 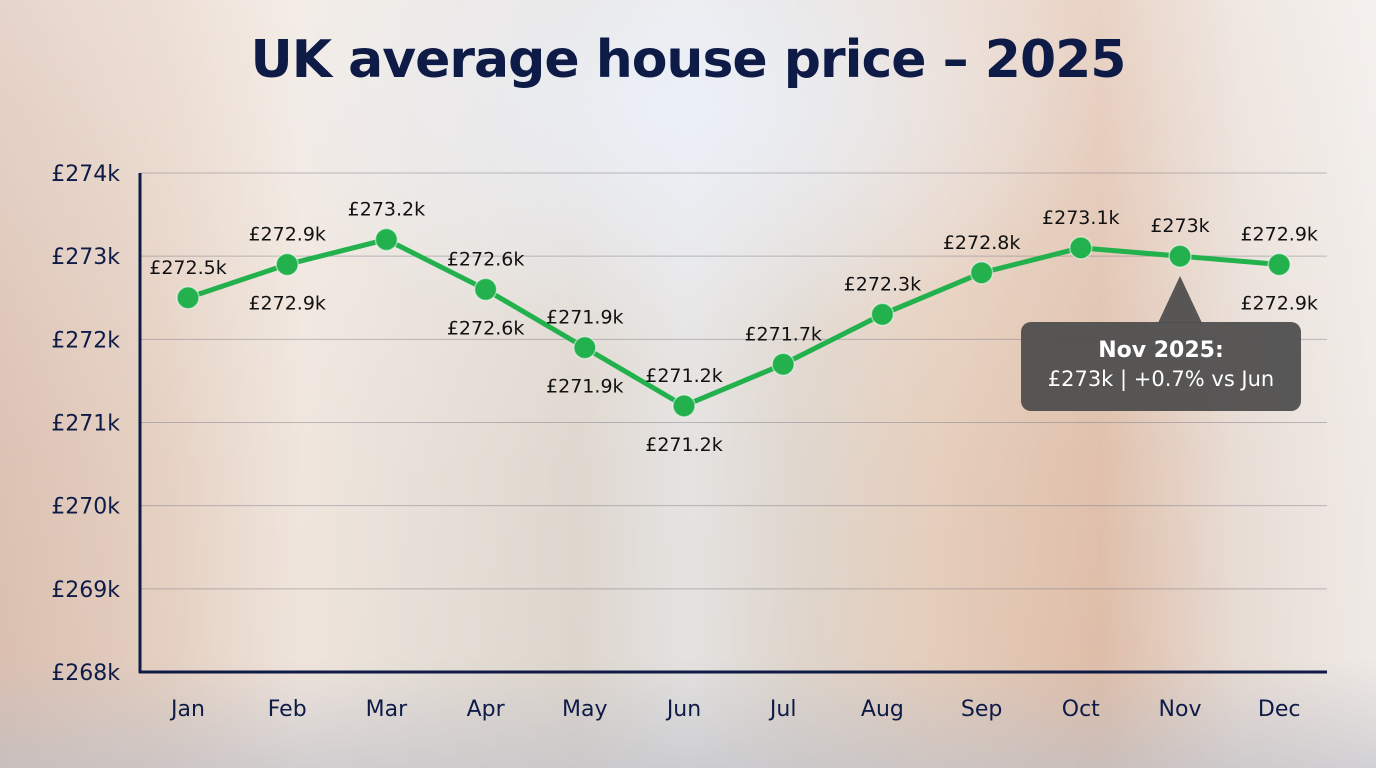 I want to click on data-label: £273k, so click(x=1179, y=226).